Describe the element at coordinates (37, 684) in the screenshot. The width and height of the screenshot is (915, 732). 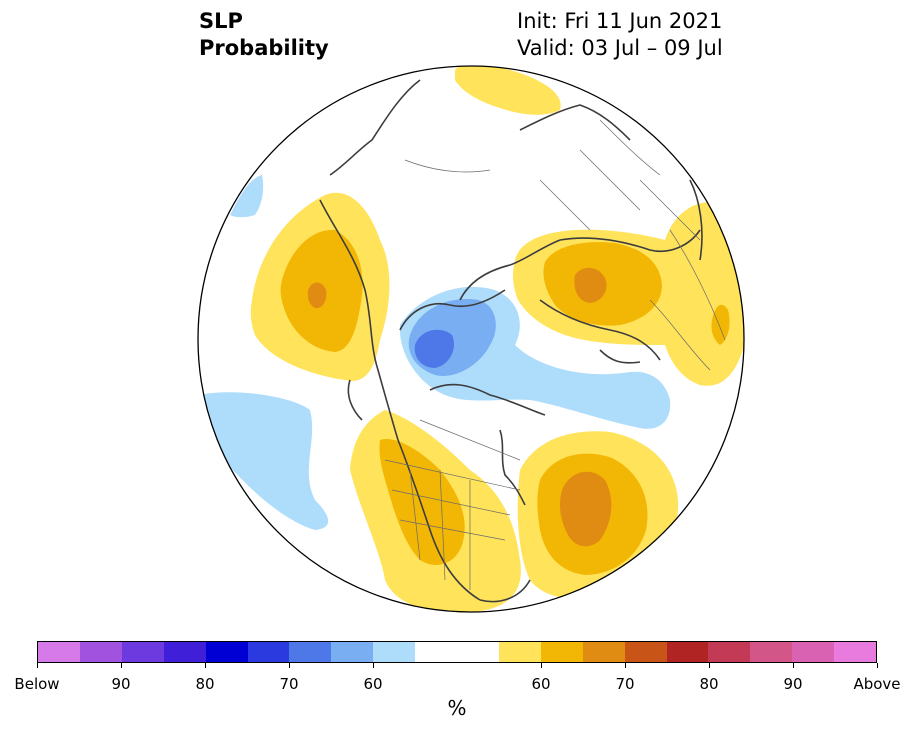
I see `colorbar-tick-label: Below` at that location.